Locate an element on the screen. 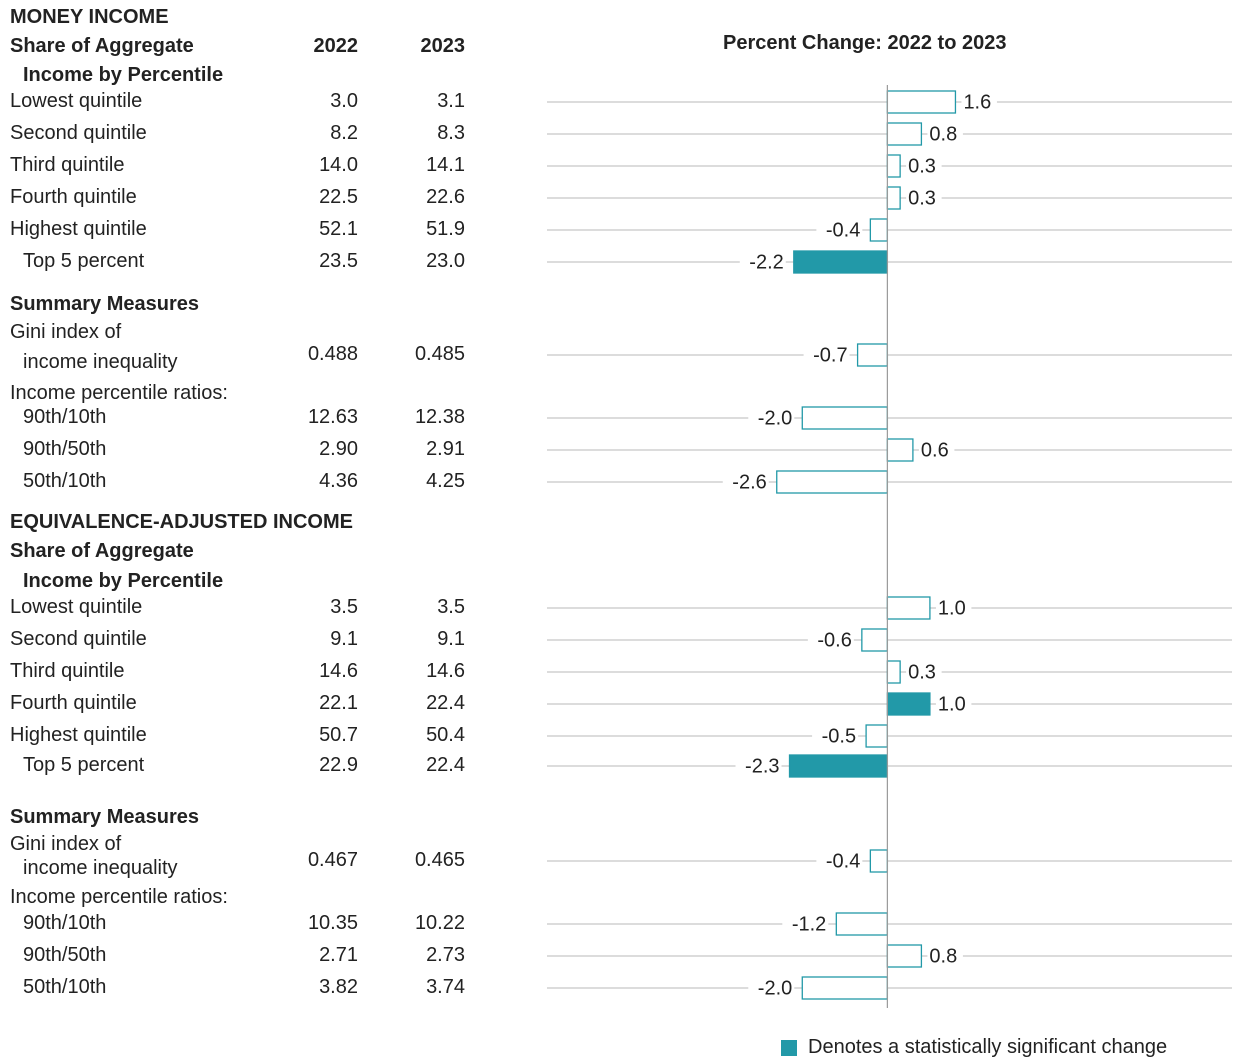 The width and height of the screenshot is (1248, 1059). value-2022: 14.0 is located at coordinates (338, 165).